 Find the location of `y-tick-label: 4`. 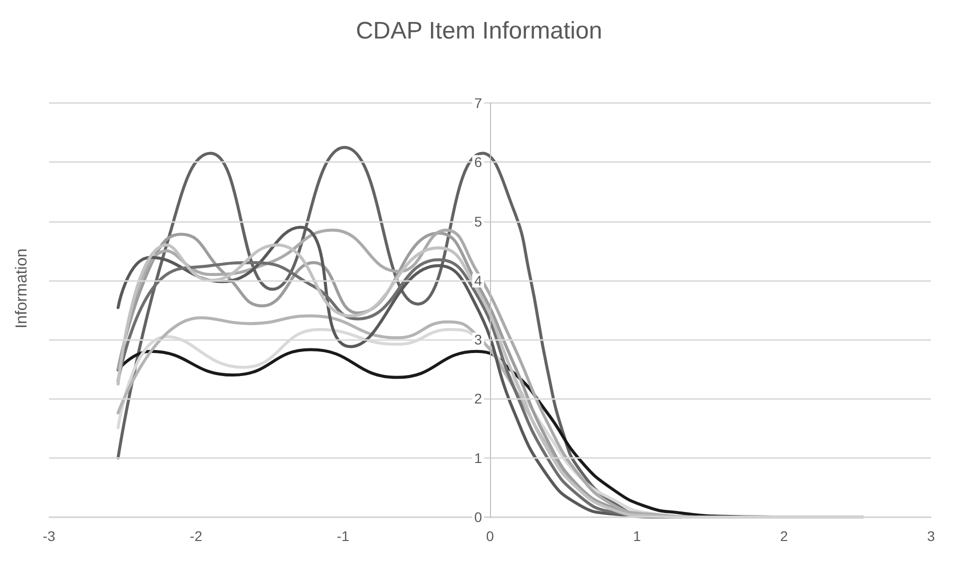

y-tick-label: 4 is located at coordinates (478, 280).